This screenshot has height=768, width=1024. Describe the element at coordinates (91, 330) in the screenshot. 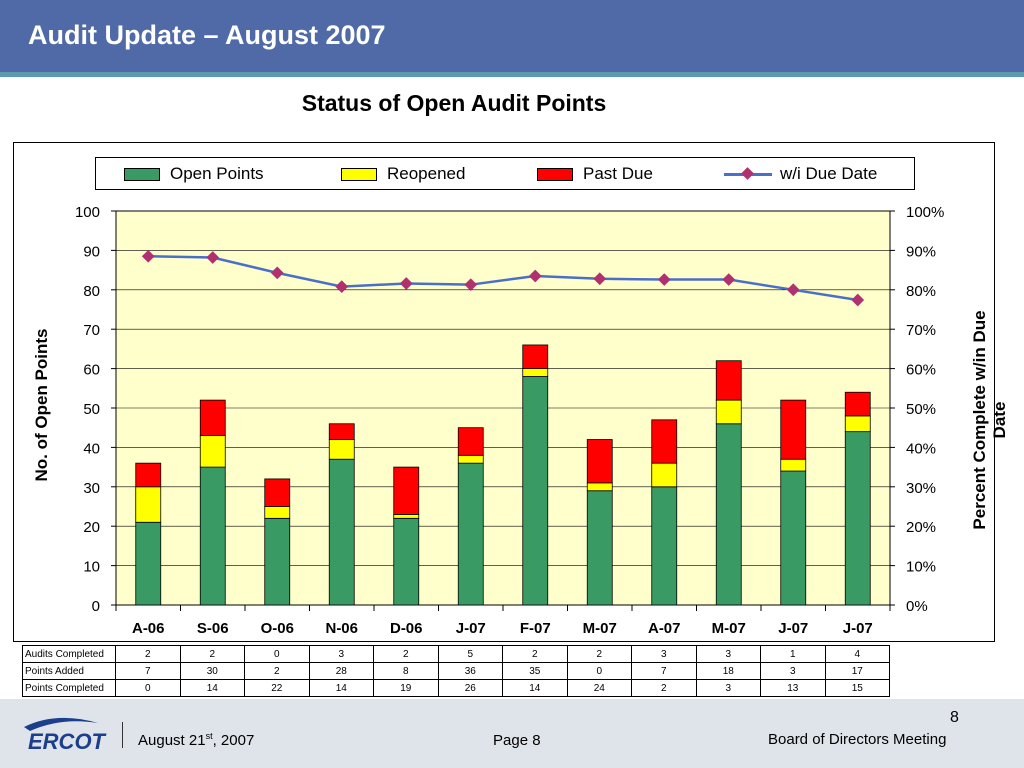

I see `y-tick-label-left: 70` at that location.